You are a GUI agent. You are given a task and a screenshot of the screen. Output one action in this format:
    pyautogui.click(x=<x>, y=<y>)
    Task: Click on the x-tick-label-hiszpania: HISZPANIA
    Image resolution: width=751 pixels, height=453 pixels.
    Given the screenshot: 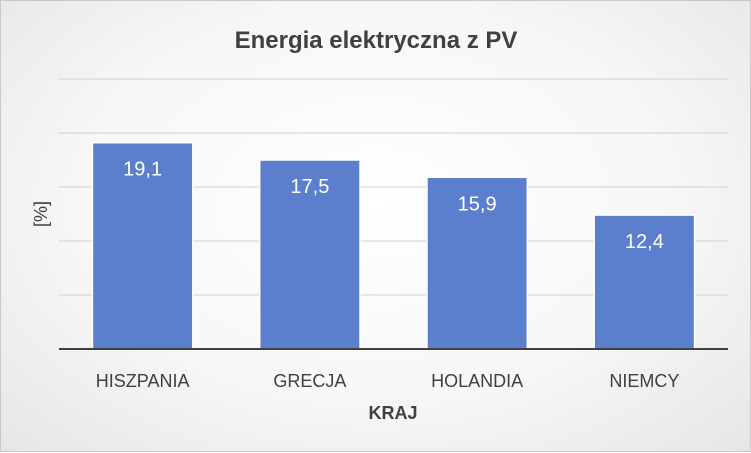 What is the action you would take?
    pyautogui.click(x=143, y=381)
    